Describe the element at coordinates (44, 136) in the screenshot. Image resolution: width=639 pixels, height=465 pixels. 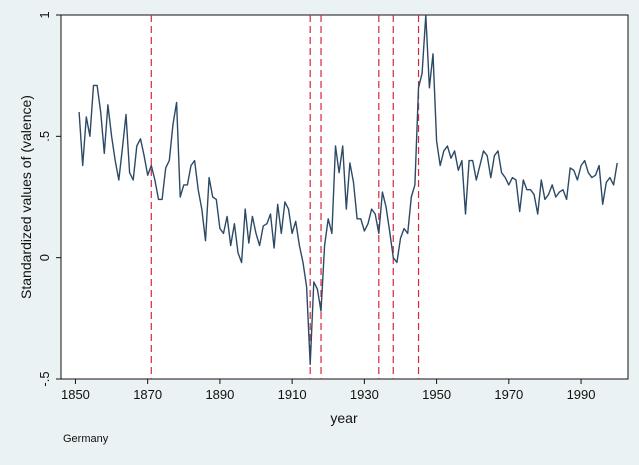
I see `y-tick-label: .5` at that location.